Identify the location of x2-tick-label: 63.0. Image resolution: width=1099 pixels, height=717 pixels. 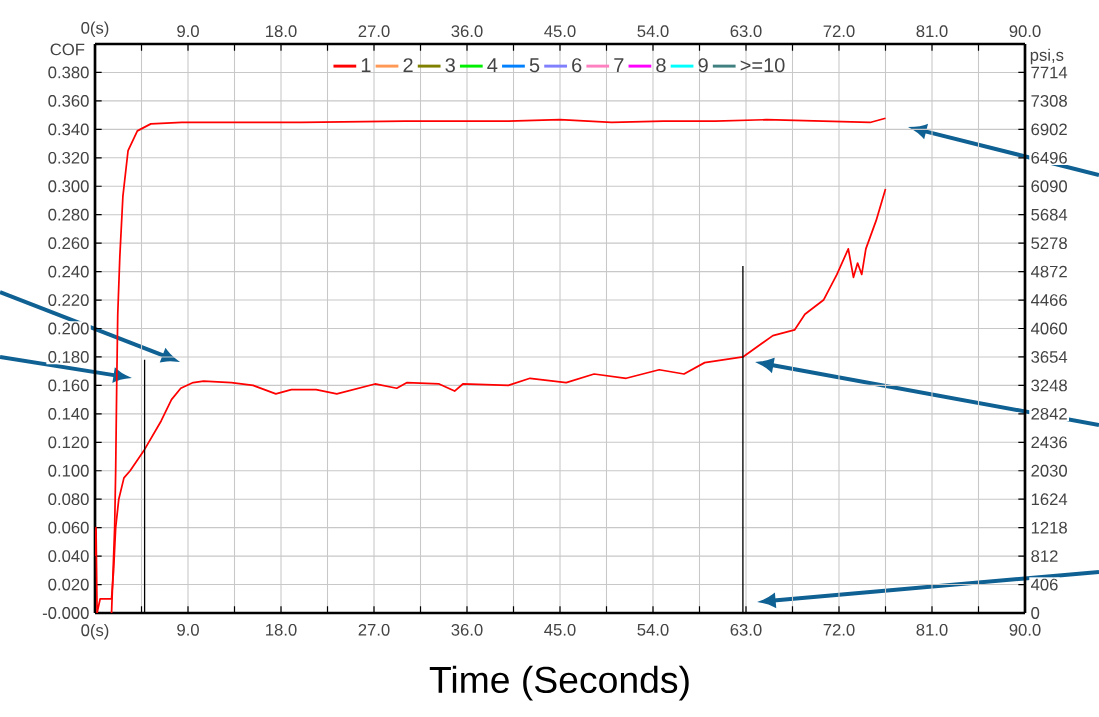
(746, 629).